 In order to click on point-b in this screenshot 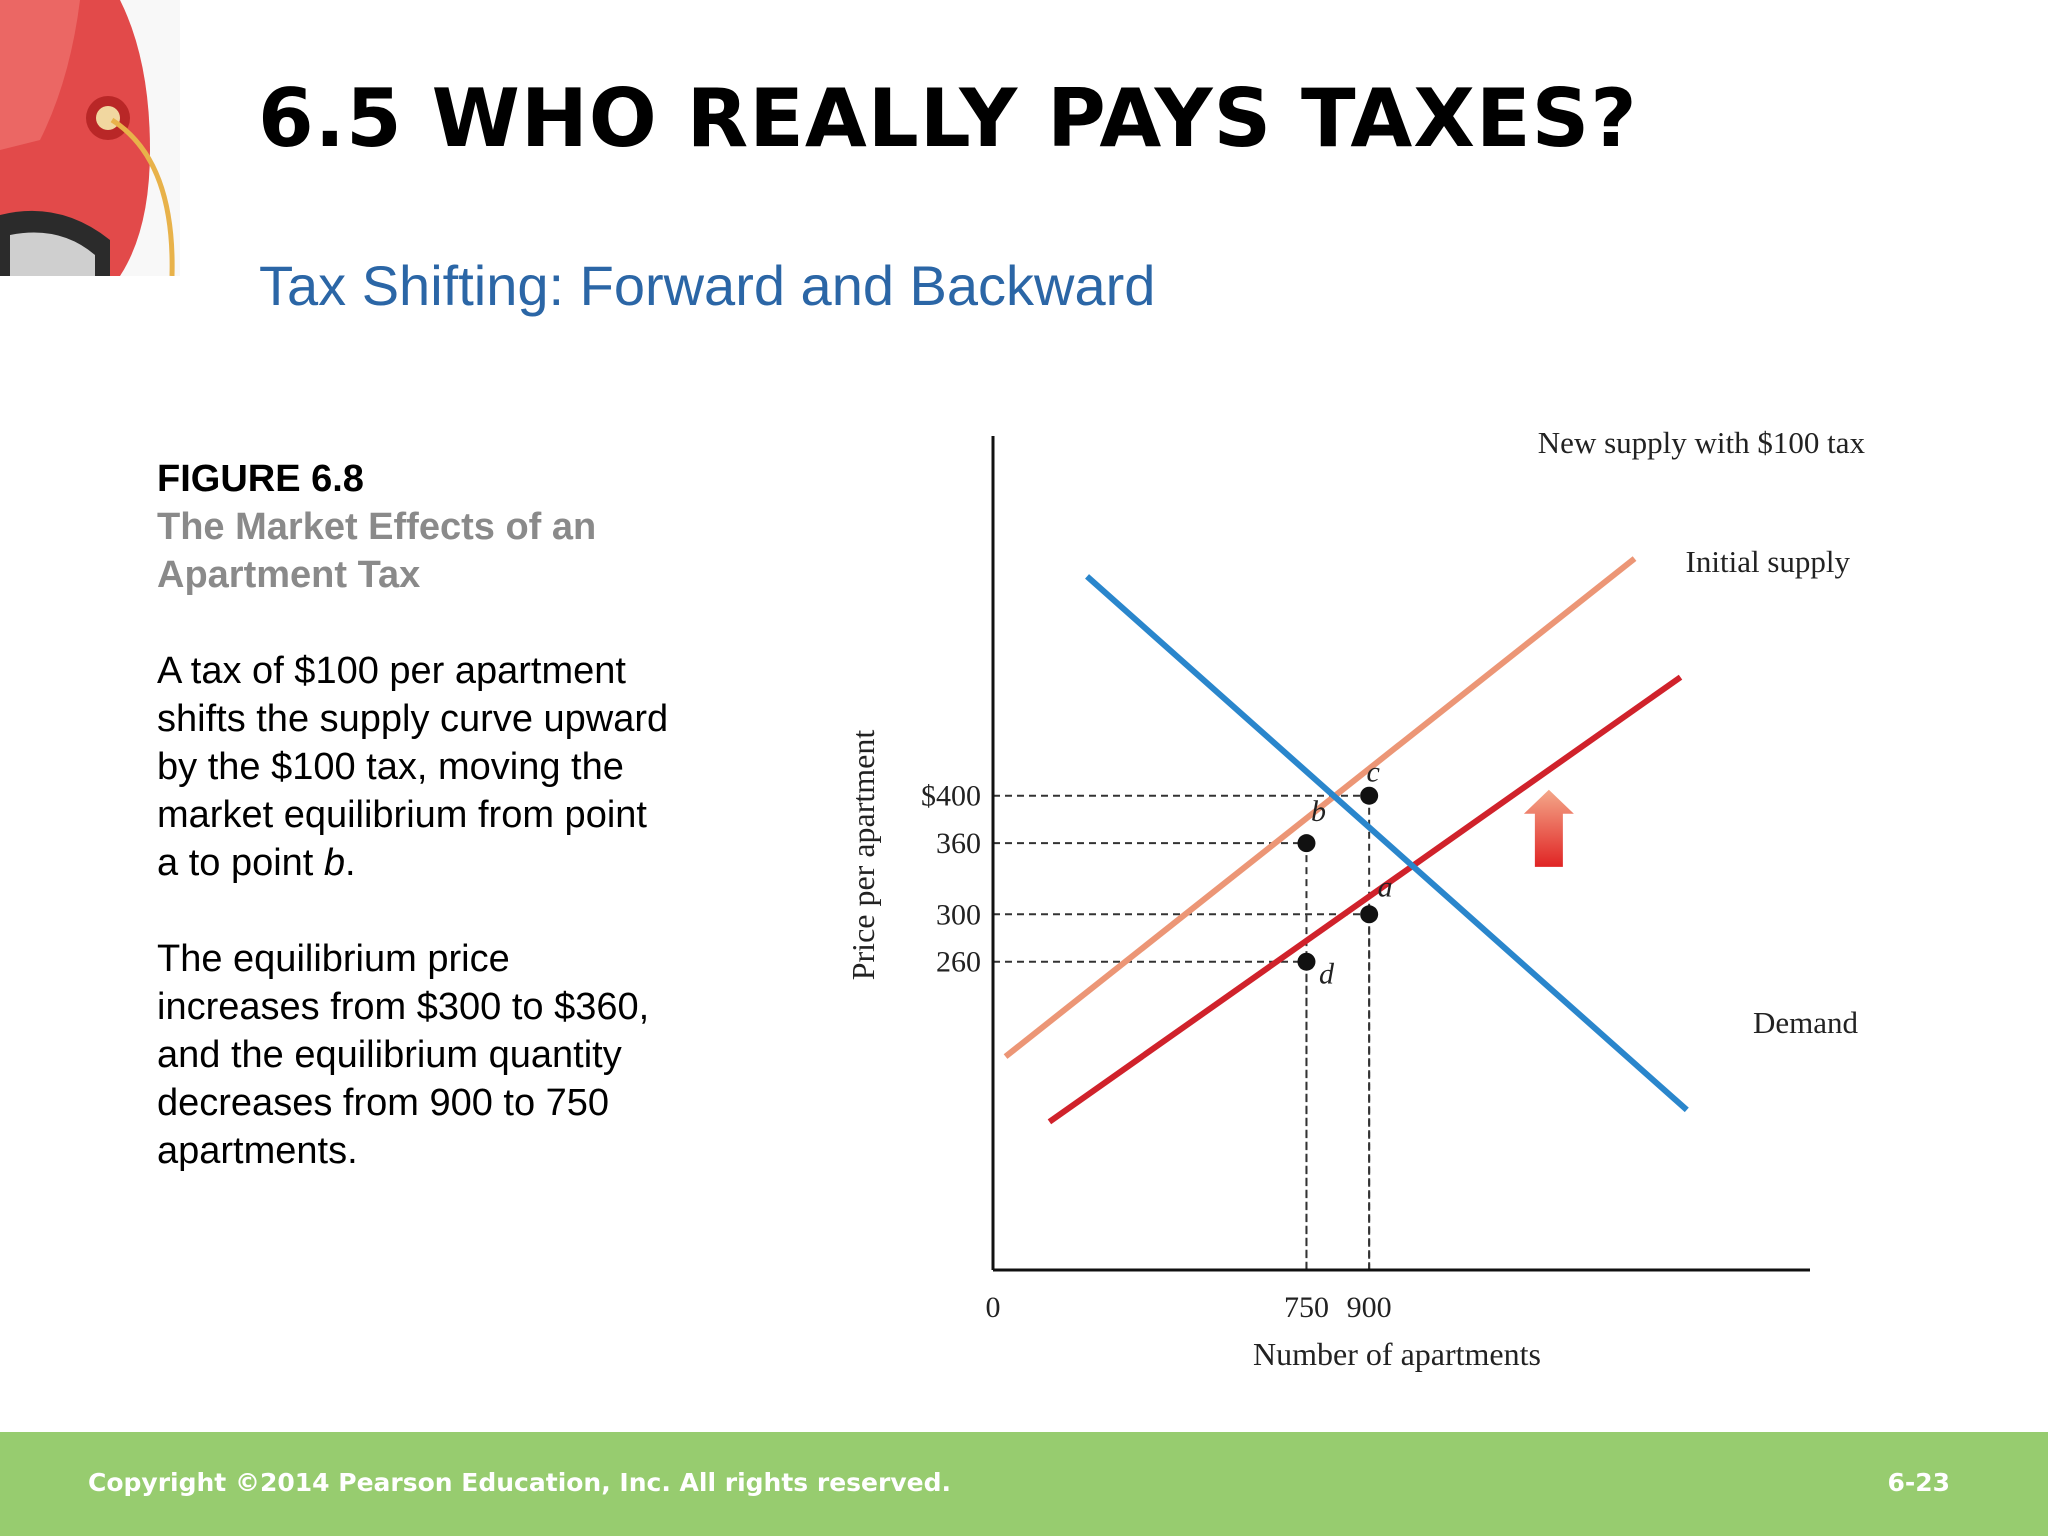, I will do `click(1306, 843)`.